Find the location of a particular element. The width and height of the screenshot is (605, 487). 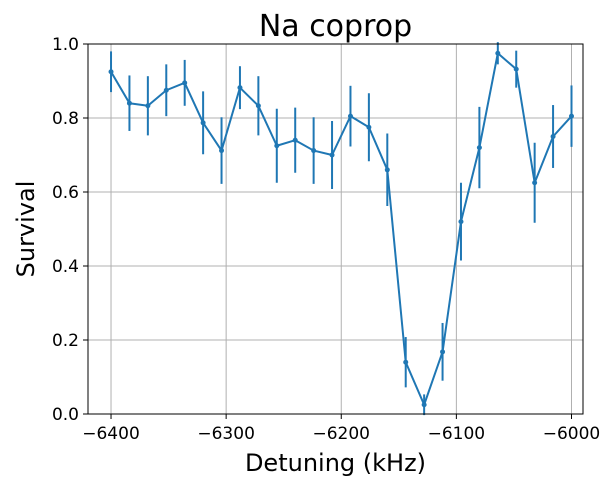

x-tick-label: −6100 is located at coordinates (457, 434).